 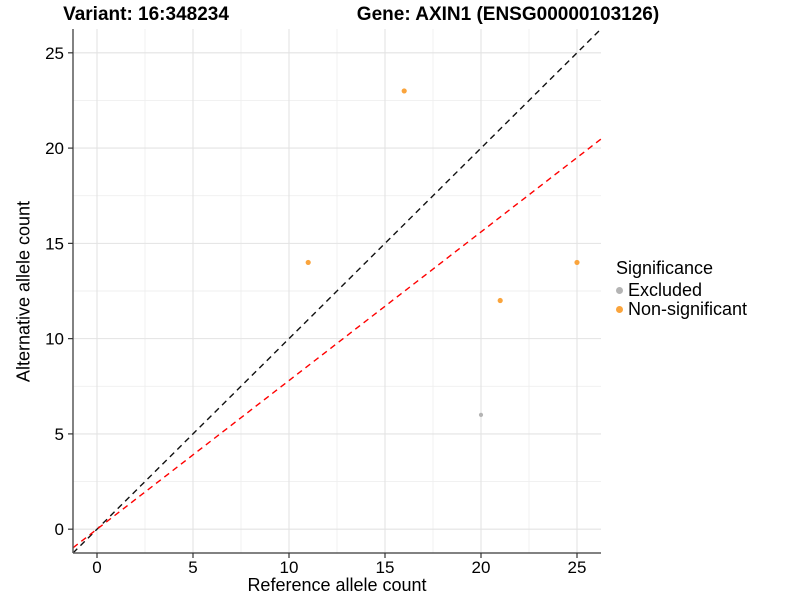 I want to click on x-tick-label: 20, so click(x=481, y=567).